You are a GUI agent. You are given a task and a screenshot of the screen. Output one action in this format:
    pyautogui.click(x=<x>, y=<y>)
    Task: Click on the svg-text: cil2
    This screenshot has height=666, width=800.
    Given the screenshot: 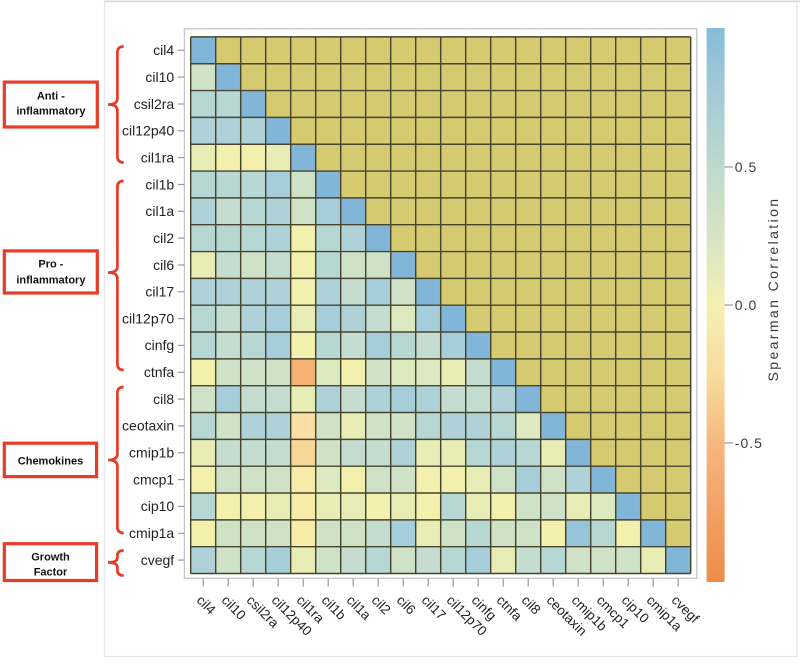 What is the action you would take?
    pyautogui.click(x=163, y=238)
    